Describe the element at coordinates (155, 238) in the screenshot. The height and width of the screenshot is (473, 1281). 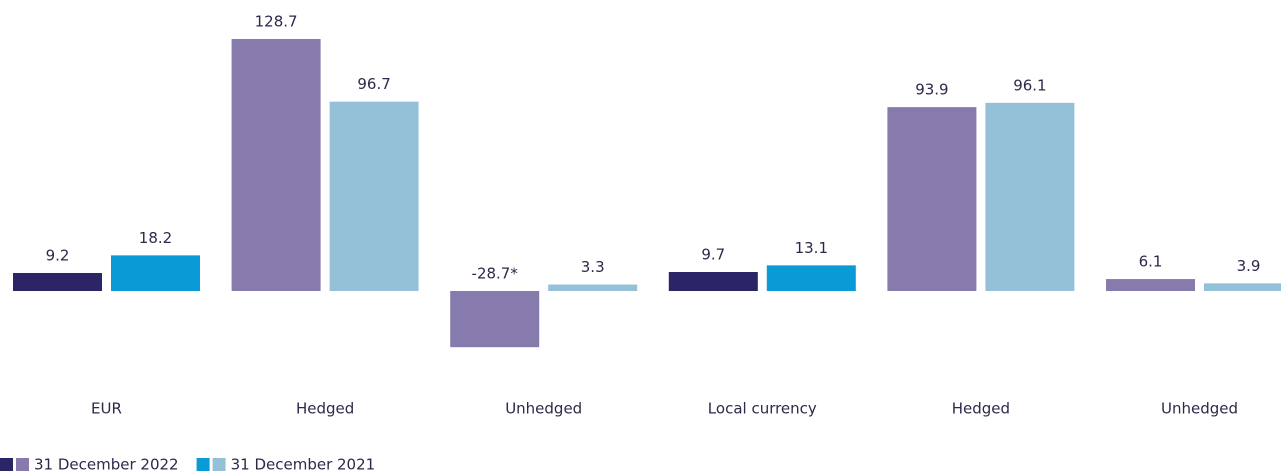
I see `value-label: 18.2` at that location.